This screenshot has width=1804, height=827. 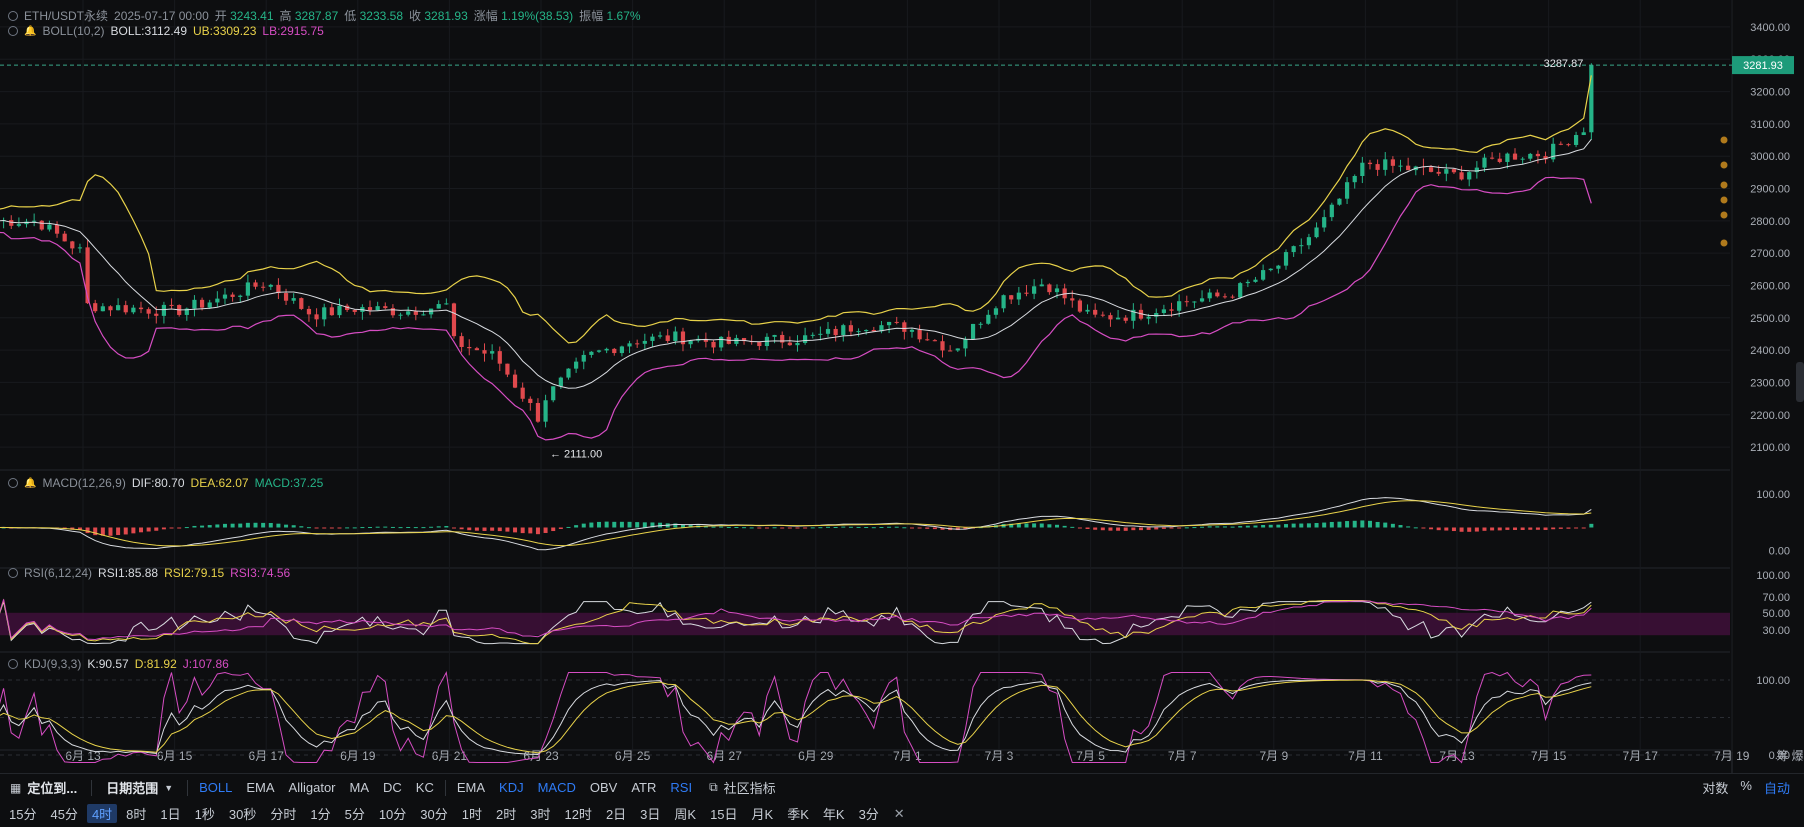 I want to click on indicator-ma: MA, so click(x=359, y=787).